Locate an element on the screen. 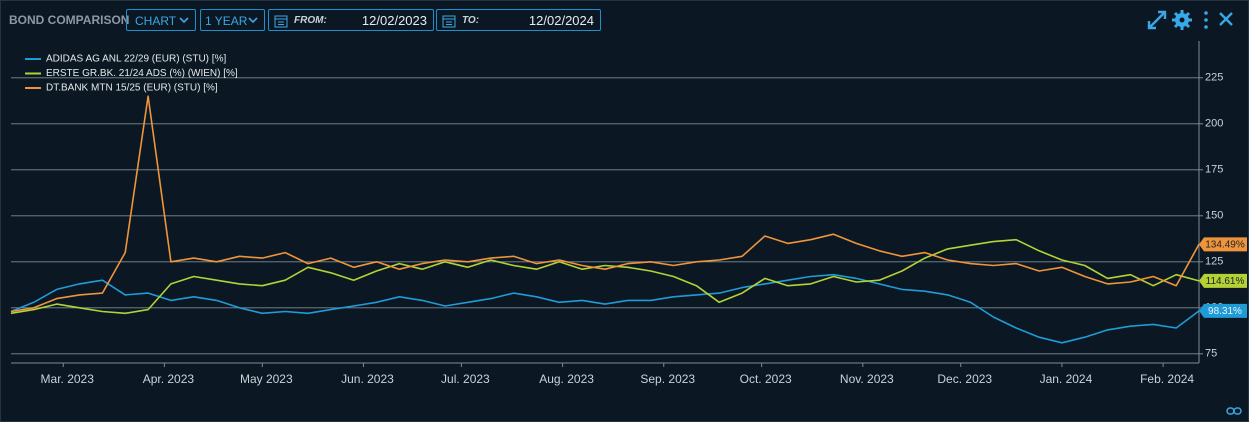  y-tick-label: 75 is located at coordinates (1211, 354).